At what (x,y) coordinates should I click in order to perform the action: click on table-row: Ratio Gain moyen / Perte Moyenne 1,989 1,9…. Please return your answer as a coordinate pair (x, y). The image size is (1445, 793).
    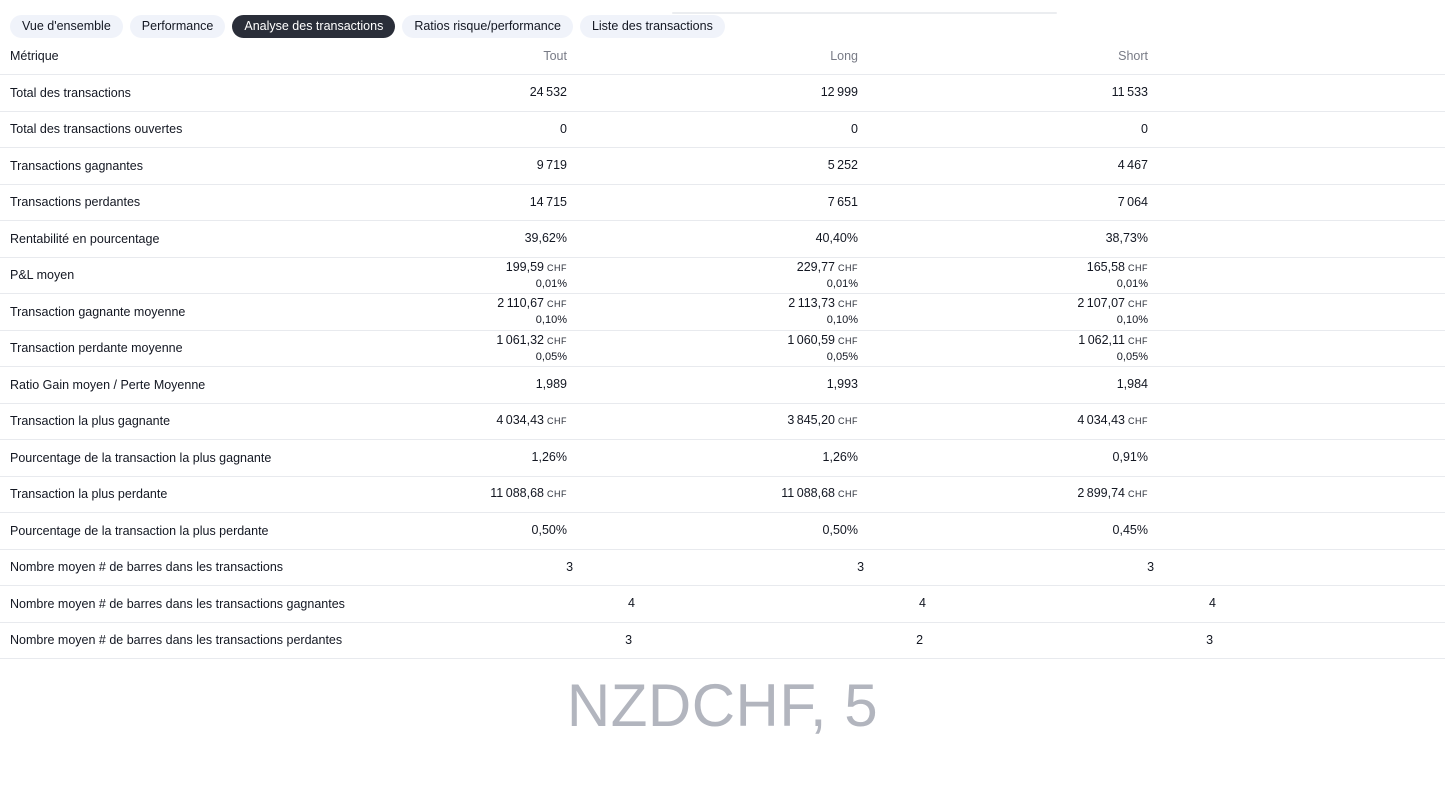
    Looking at the image, I should click on (722, 385).